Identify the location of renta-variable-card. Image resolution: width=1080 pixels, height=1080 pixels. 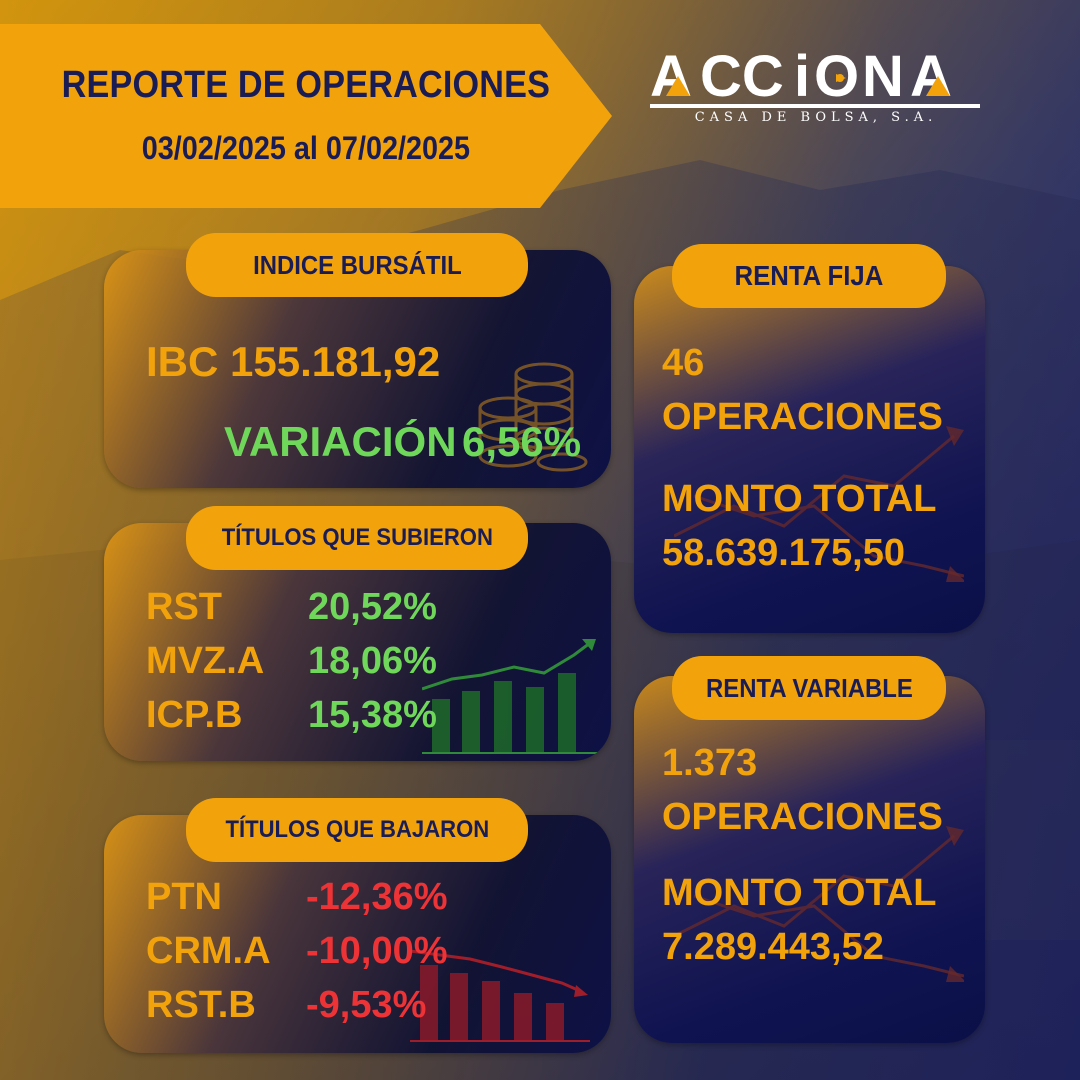
(809, 859).